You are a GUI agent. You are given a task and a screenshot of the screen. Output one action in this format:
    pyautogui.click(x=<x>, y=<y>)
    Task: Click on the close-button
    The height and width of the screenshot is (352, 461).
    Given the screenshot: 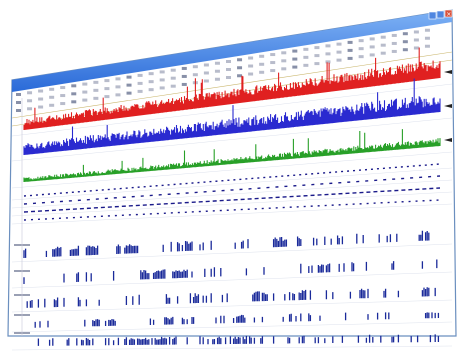 What is the action you would take?
    pyautogui.click(x=448, y=13)
    